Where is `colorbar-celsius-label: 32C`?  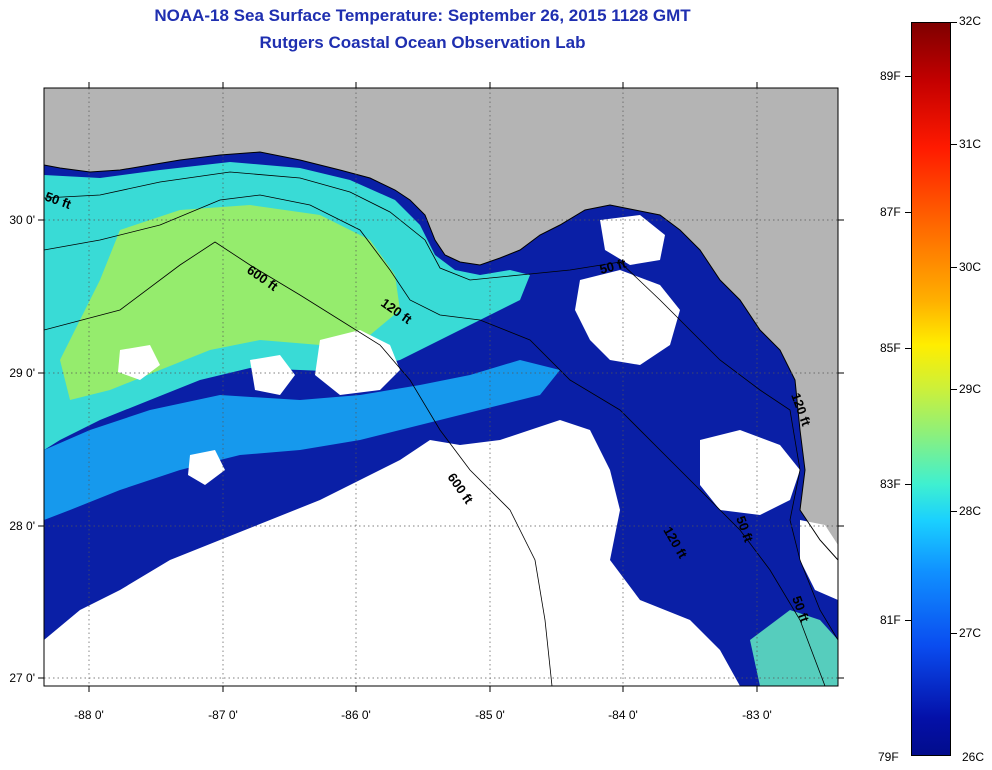 colorbar-celsius-label: 32C is located at coordinates (970, 21).